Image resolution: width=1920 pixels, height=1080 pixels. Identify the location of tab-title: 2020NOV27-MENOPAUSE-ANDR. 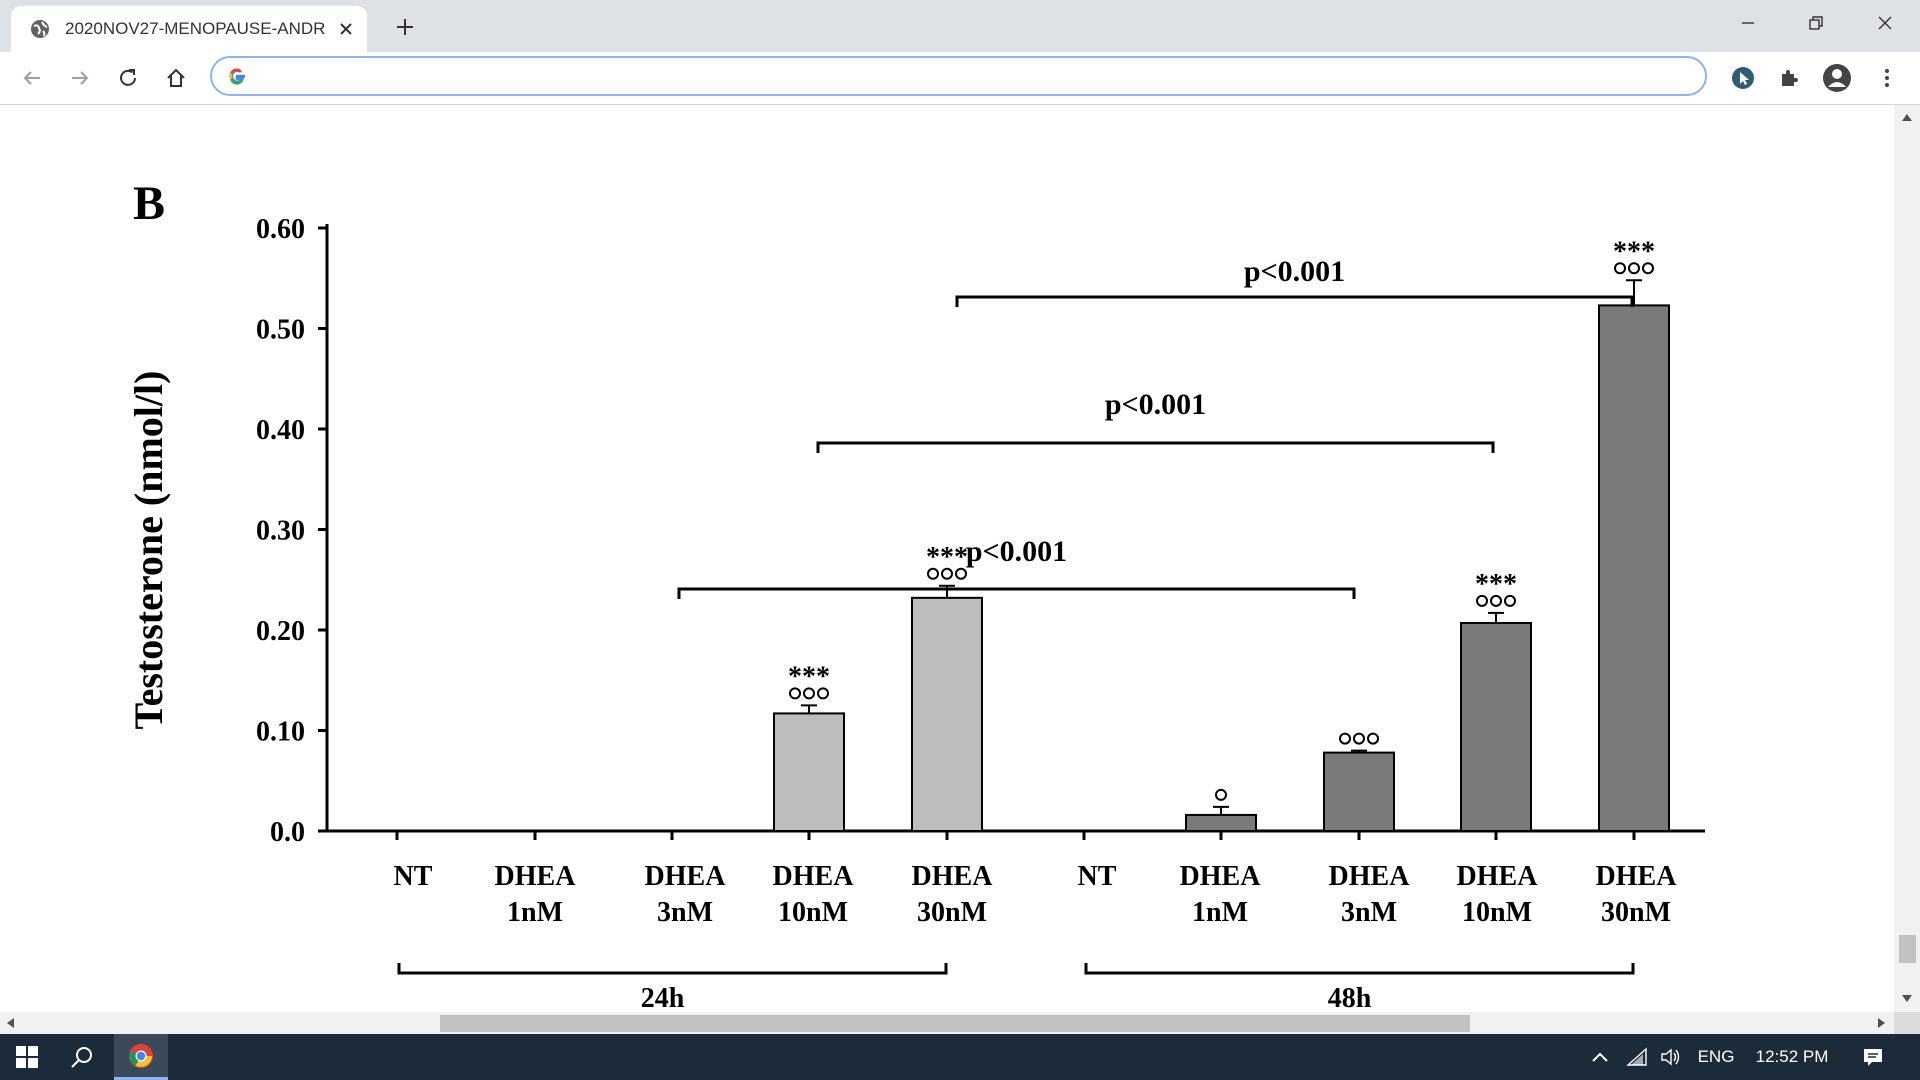
(195, 28).